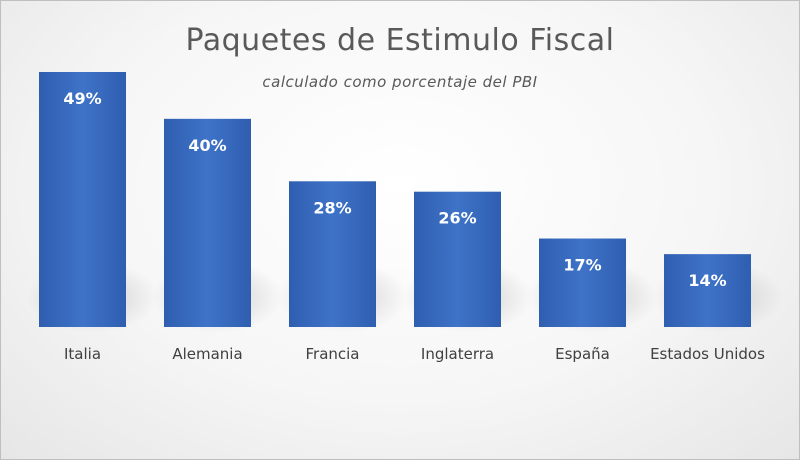 This screenshot has height=461, width=800. What do you see at coordinates (457, 218) in the screenshot?
I see `data-label: 26%` at bounding box center [457, 218].